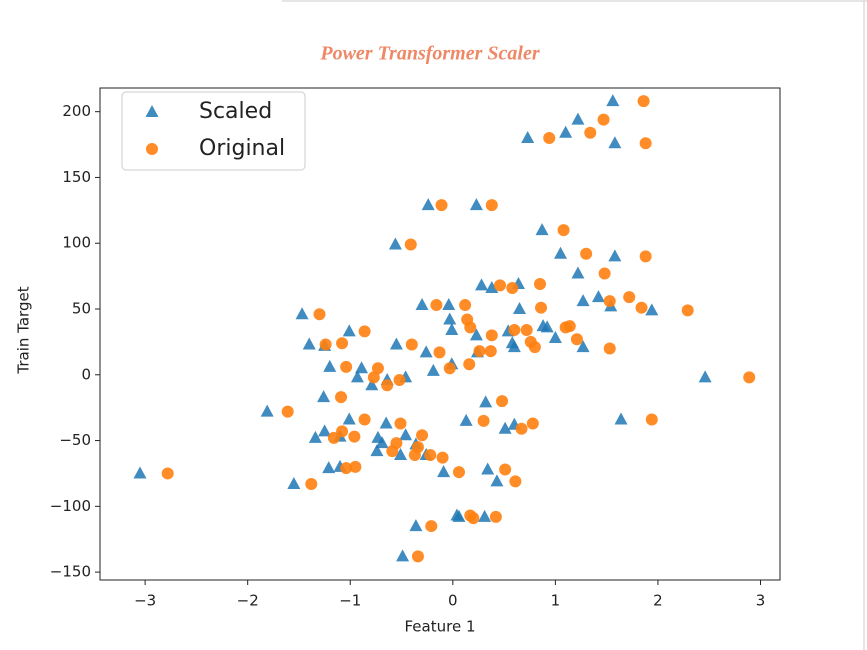 This screenshot has width=867, height=650. What do you see at coordinates (242, 148) in the screenshot?
I see `legend-label: Original` at bounding box center [242, 148].